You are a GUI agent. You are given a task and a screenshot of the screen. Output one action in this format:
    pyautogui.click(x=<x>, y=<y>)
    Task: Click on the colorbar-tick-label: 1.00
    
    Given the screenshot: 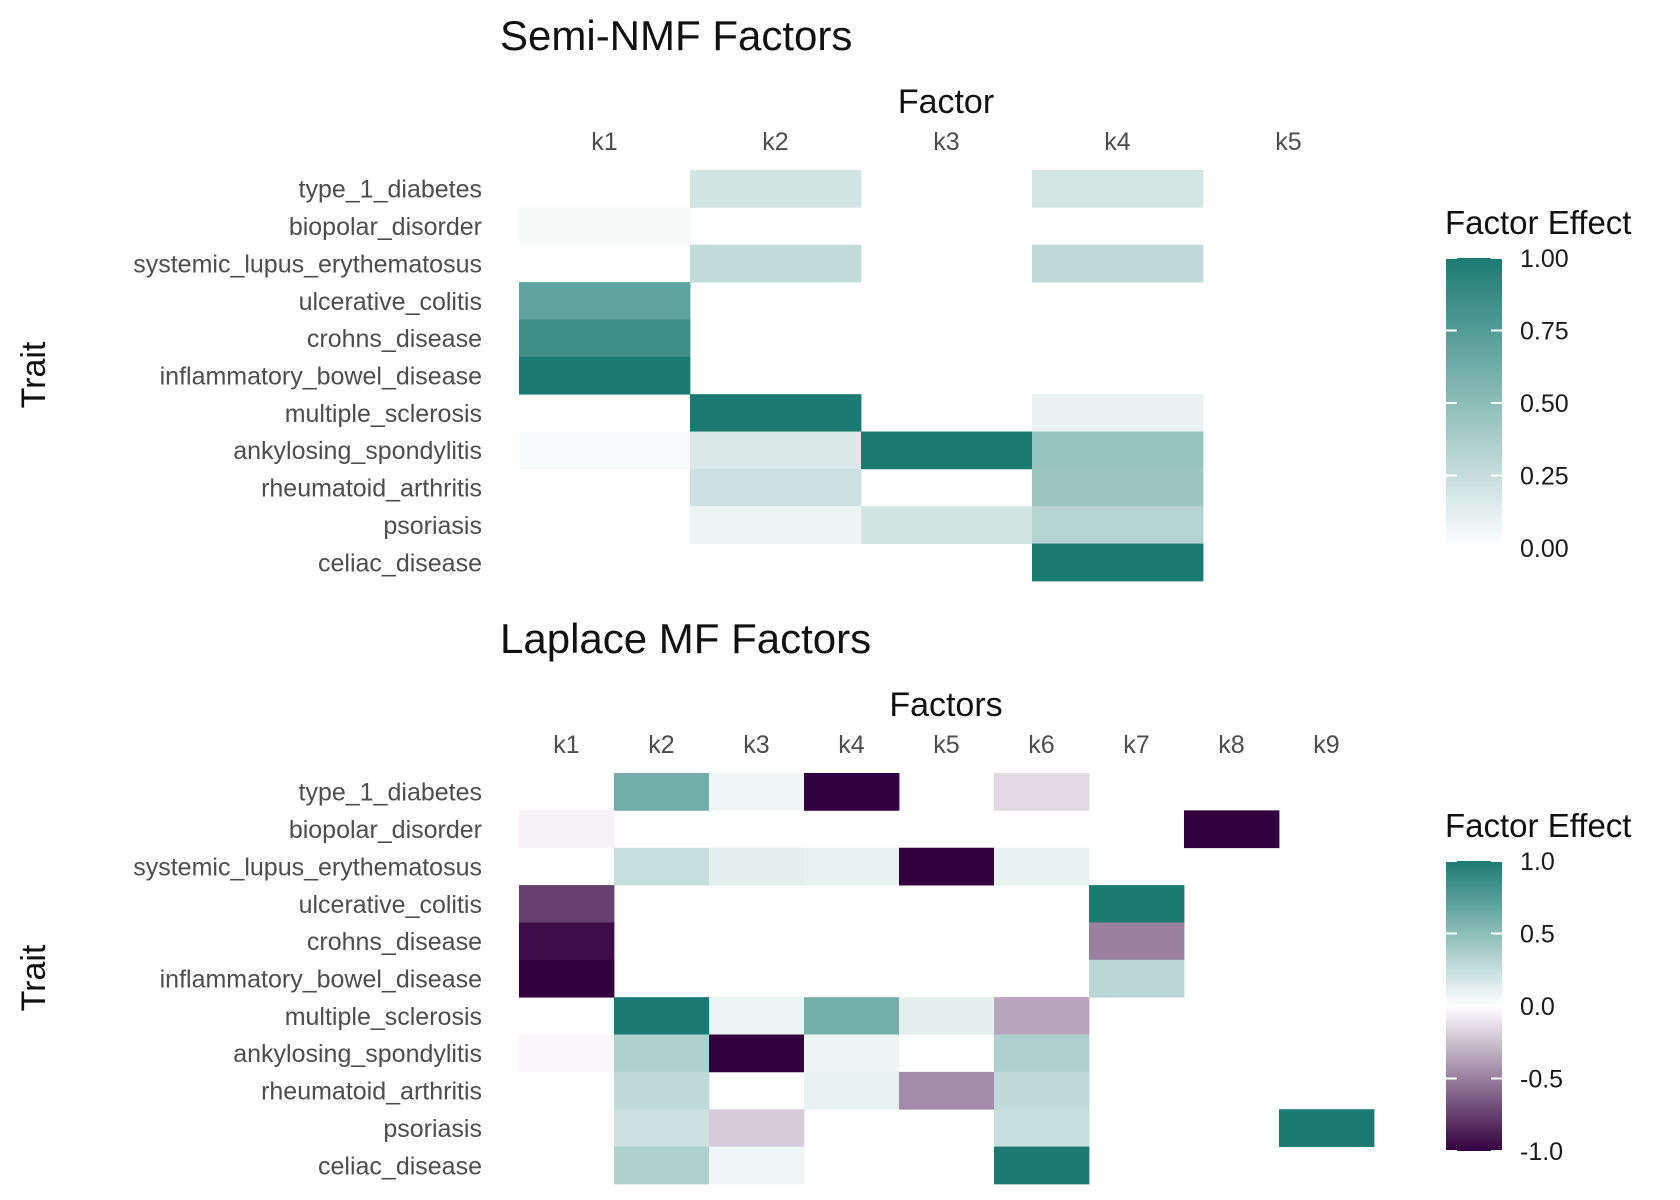 What is the action you would take?
    pyautogui.click(x=1544, y=259)
    